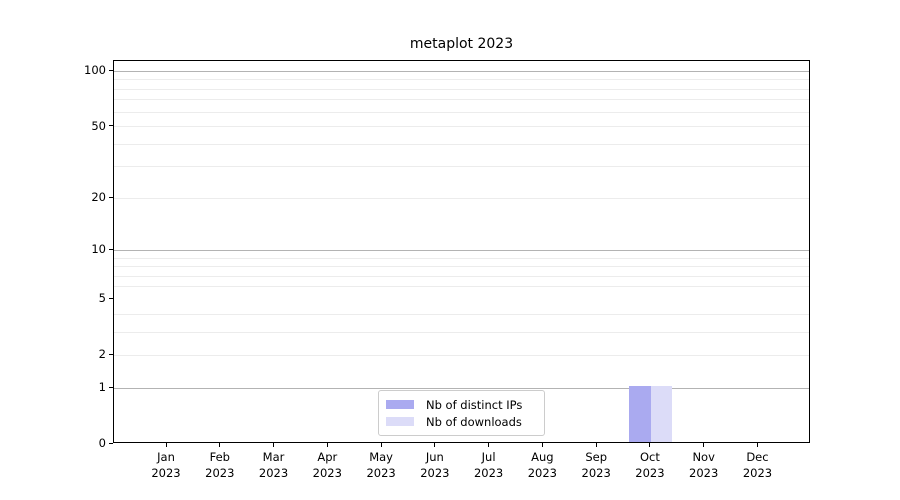  I want to click on legend-item-distinct-ips: Nb of distinct IPs, so click(460, 405).